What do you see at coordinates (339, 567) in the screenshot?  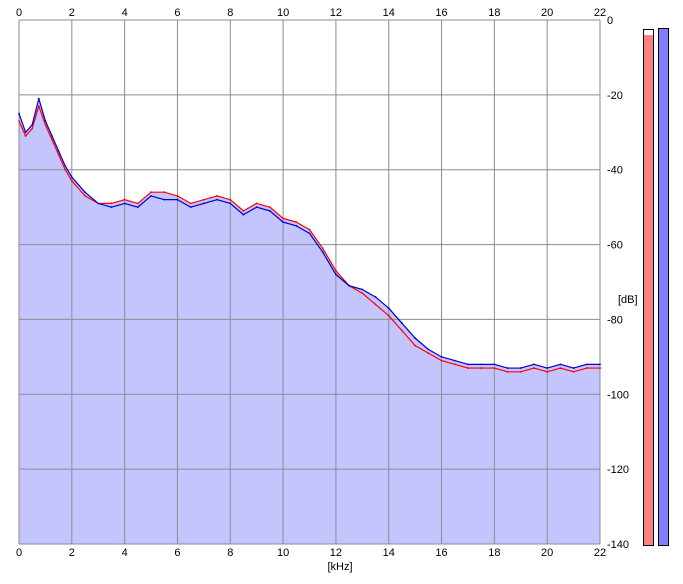 I see `x-axis-label: [kHz]` at bounding box center [339, 567].